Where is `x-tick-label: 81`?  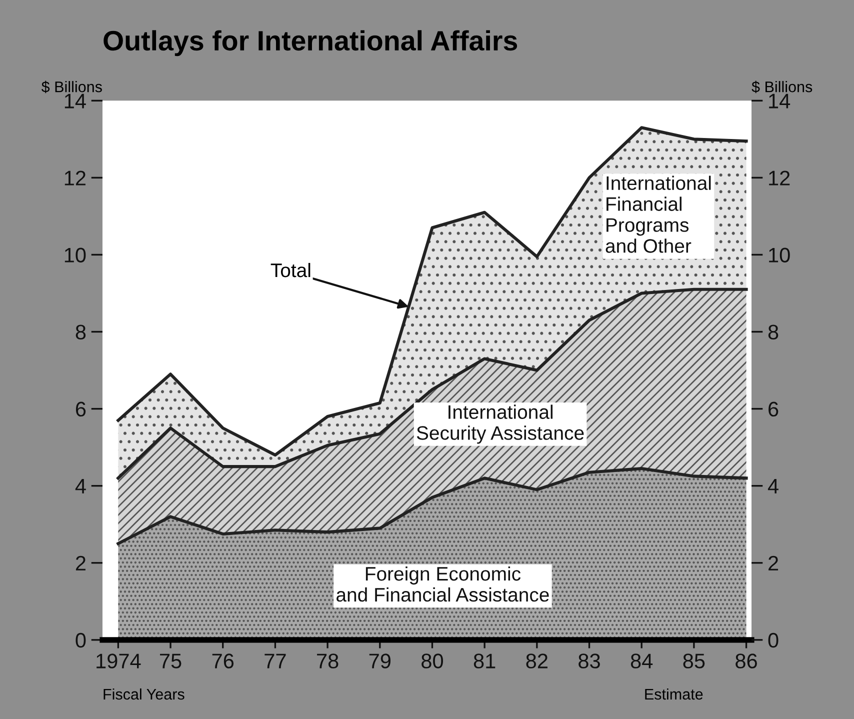 x-tick-label: 81 is located at coordinates (485, 661).